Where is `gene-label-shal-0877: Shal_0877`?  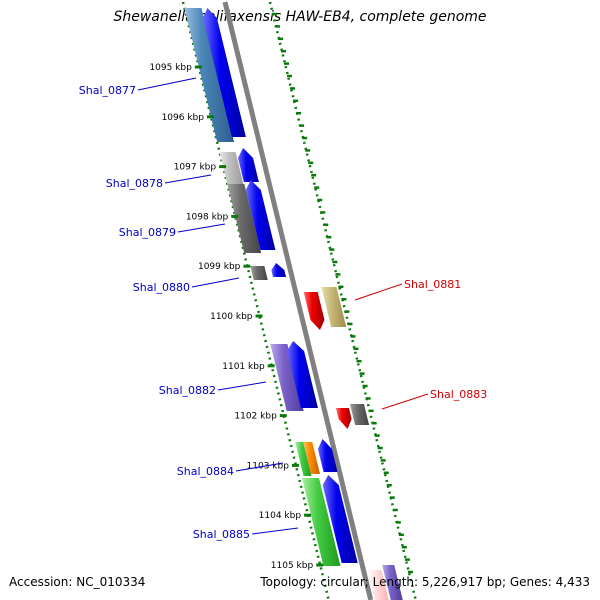 gene-label-shal-0877: Shal_0877 is located at coordinates (107, 90).